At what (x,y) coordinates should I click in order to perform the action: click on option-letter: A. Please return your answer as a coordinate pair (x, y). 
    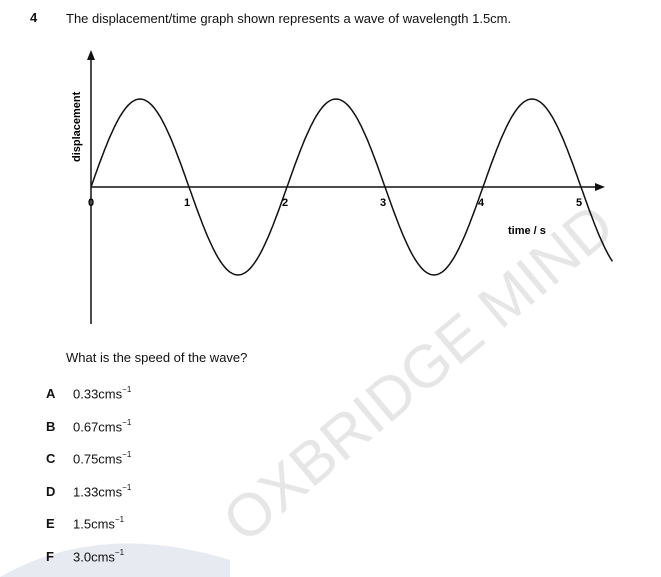
    Looking at the image, I should click on (51, 393).